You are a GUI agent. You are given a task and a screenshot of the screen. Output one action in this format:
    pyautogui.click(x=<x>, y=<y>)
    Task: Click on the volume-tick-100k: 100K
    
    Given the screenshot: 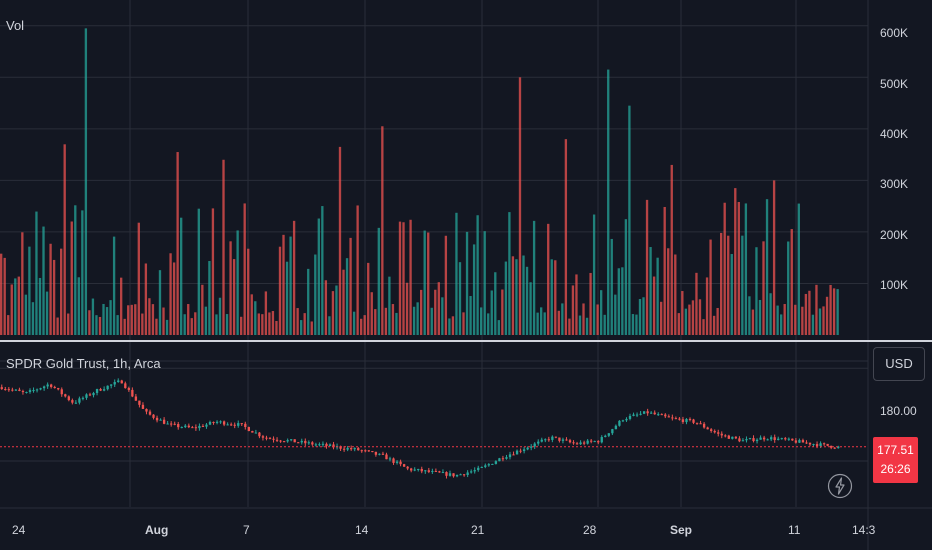 What is the action you would take?
    pyautogui.click(x=894, y=285)
    